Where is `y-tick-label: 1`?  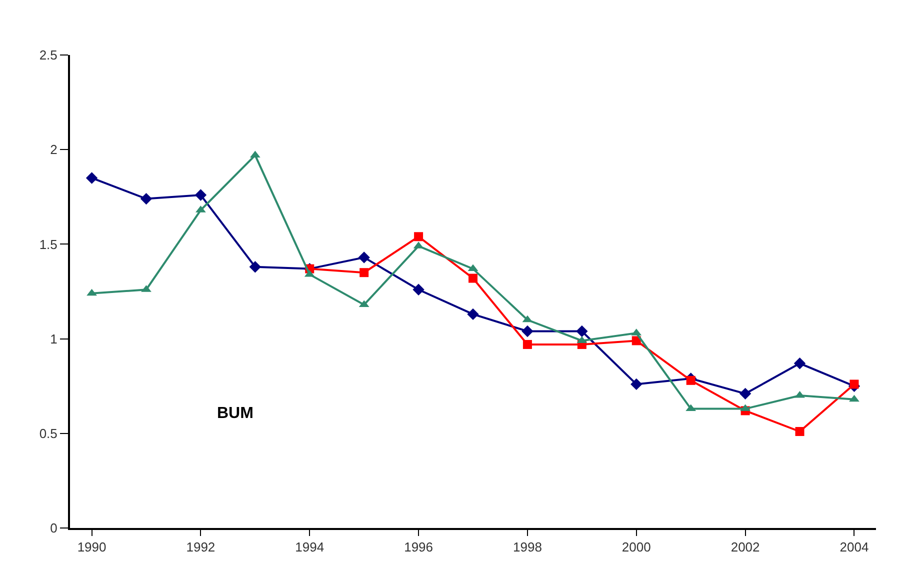
y-tick-label: 1 is located at coordinates (54, 338).